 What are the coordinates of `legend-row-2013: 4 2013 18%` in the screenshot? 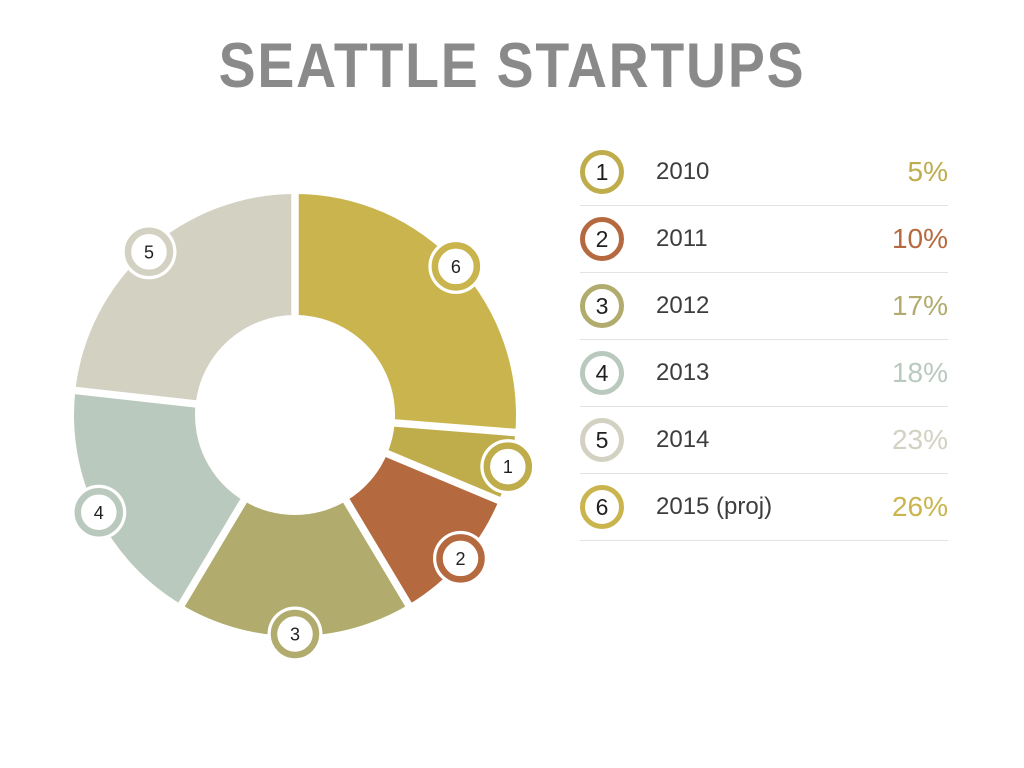 It's located at (764, 373).